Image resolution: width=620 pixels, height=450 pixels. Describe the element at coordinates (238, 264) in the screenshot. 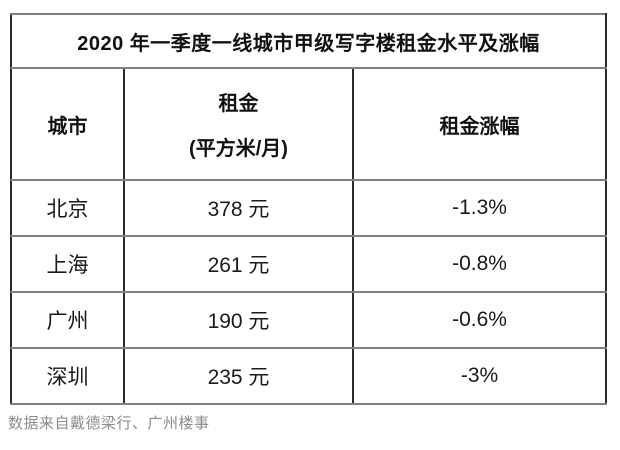

I see `rent-cell: 261 元` at that location.